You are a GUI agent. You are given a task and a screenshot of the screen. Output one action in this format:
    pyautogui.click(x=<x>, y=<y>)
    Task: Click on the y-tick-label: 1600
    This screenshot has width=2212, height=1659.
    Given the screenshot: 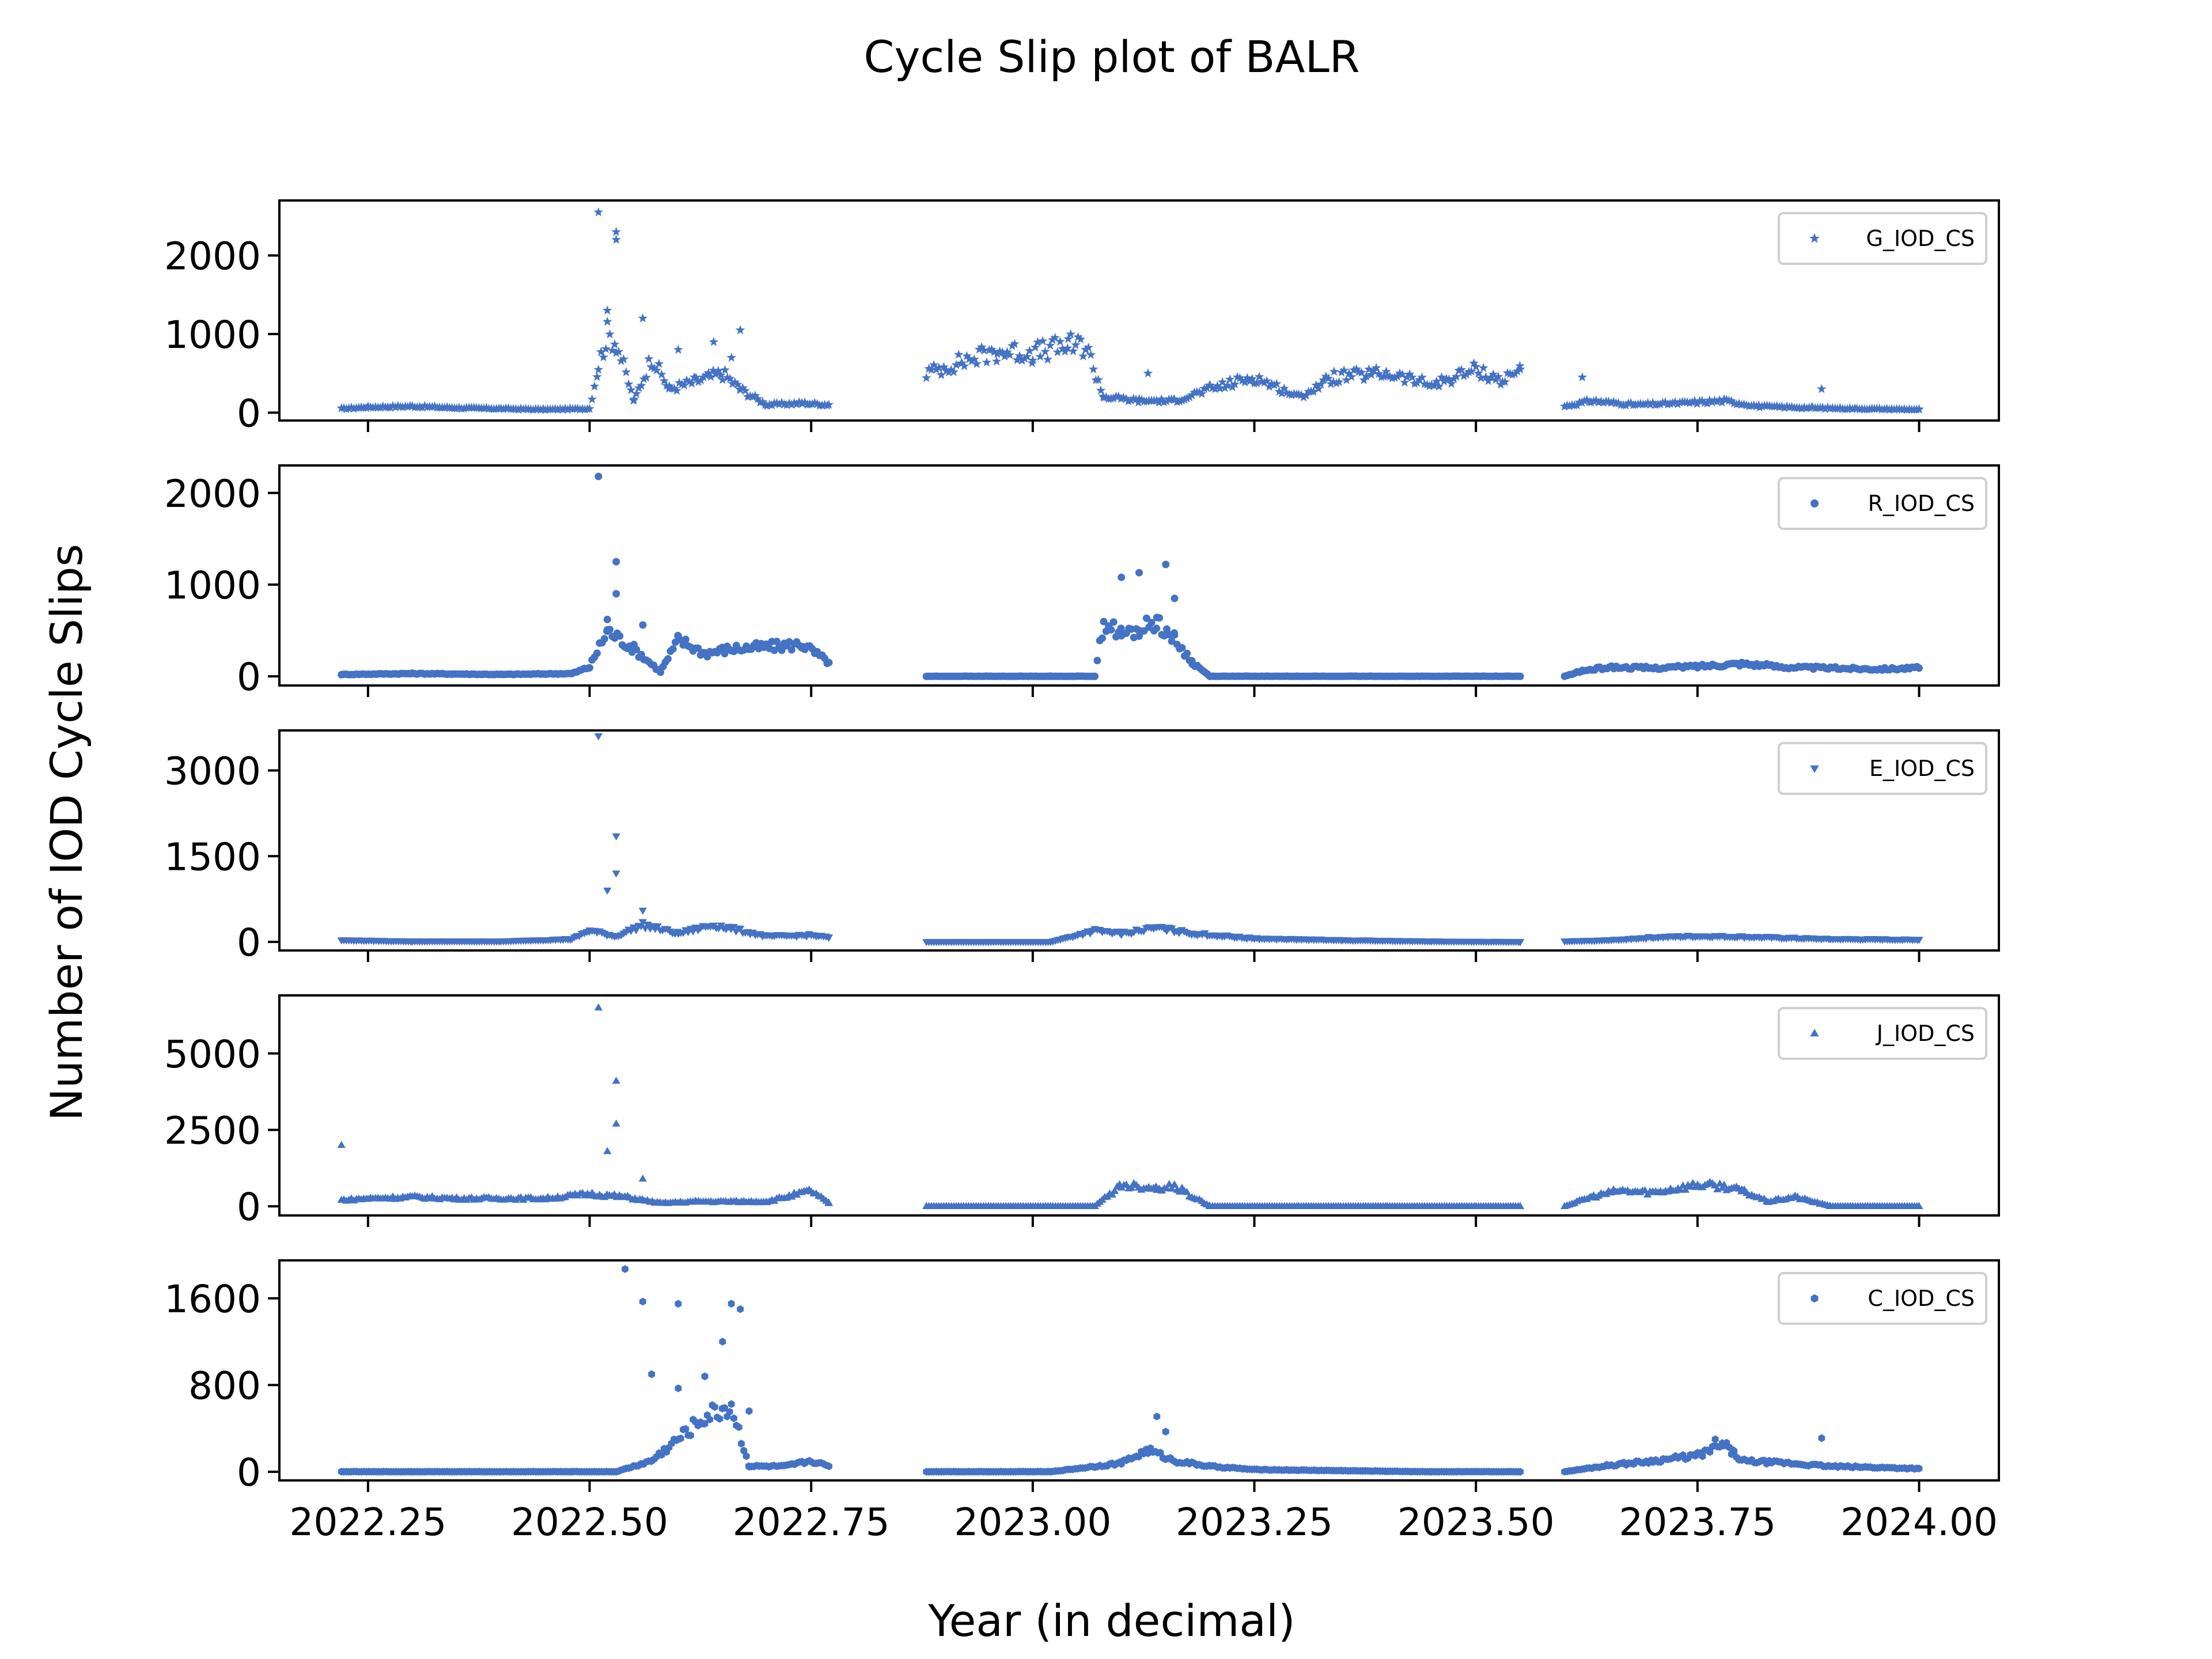 What is the action you would take?
    pyautogui.click(x=212, y=1299)
    